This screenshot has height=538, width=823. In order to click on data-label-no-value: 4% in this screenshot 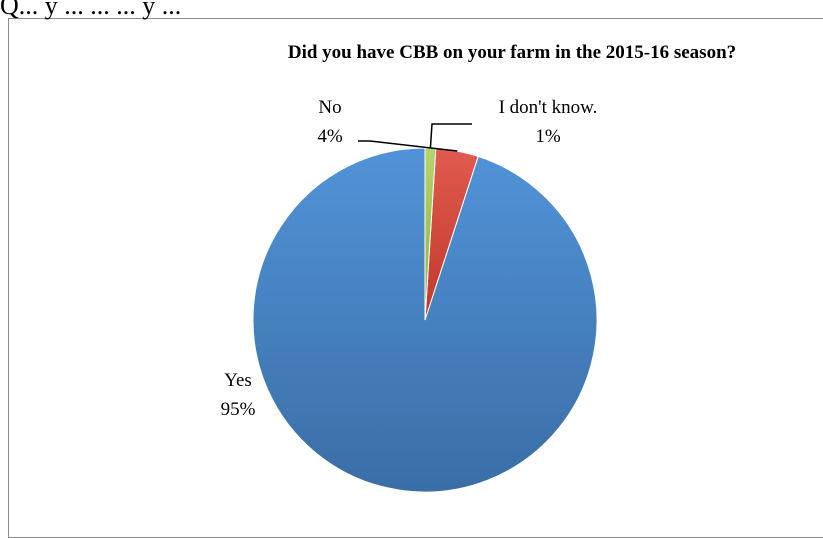, I will do `click(330, 136)`.